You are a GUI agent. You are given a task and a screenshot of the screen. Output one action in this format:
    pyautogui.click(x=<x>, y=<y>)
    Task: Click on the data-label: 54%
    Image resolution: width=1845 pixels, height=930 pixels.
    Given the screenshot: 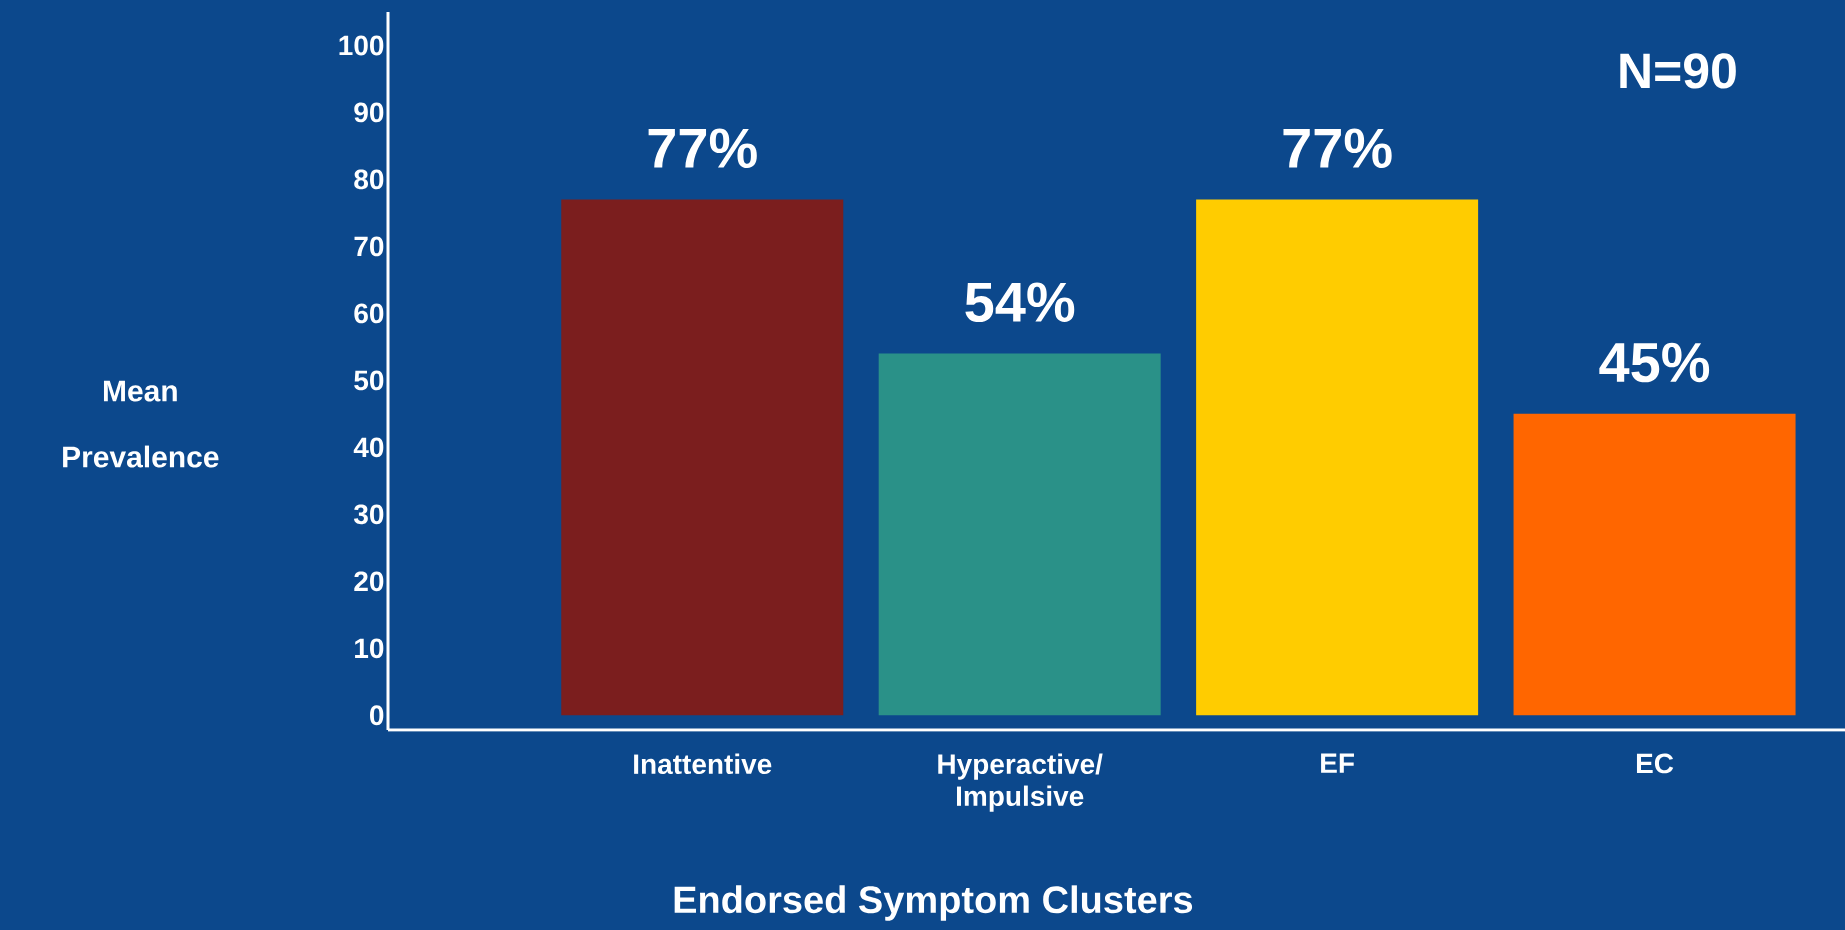 What is the action you would take?
    pyautogui.click(x=1020, y=302)
    